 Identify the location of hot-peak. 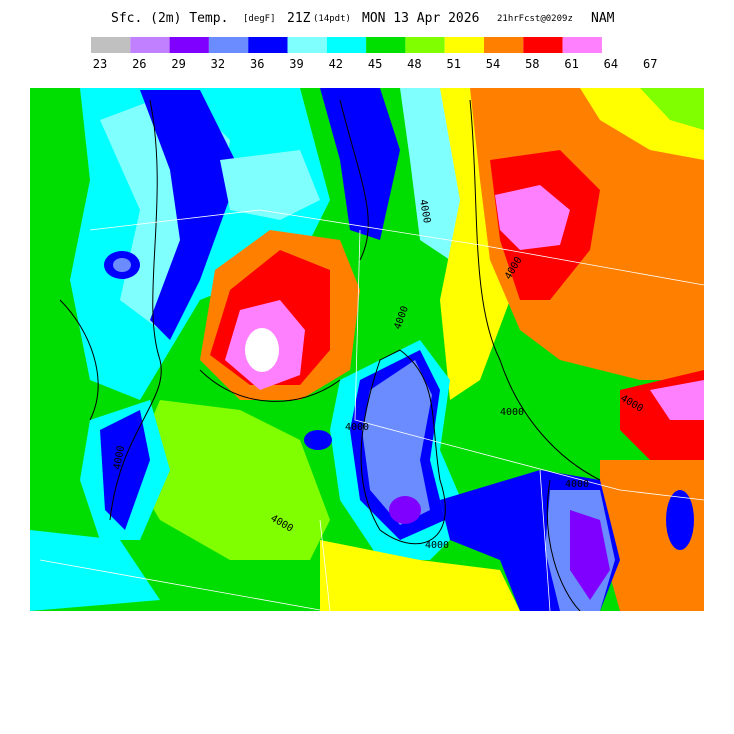
(262, 350).